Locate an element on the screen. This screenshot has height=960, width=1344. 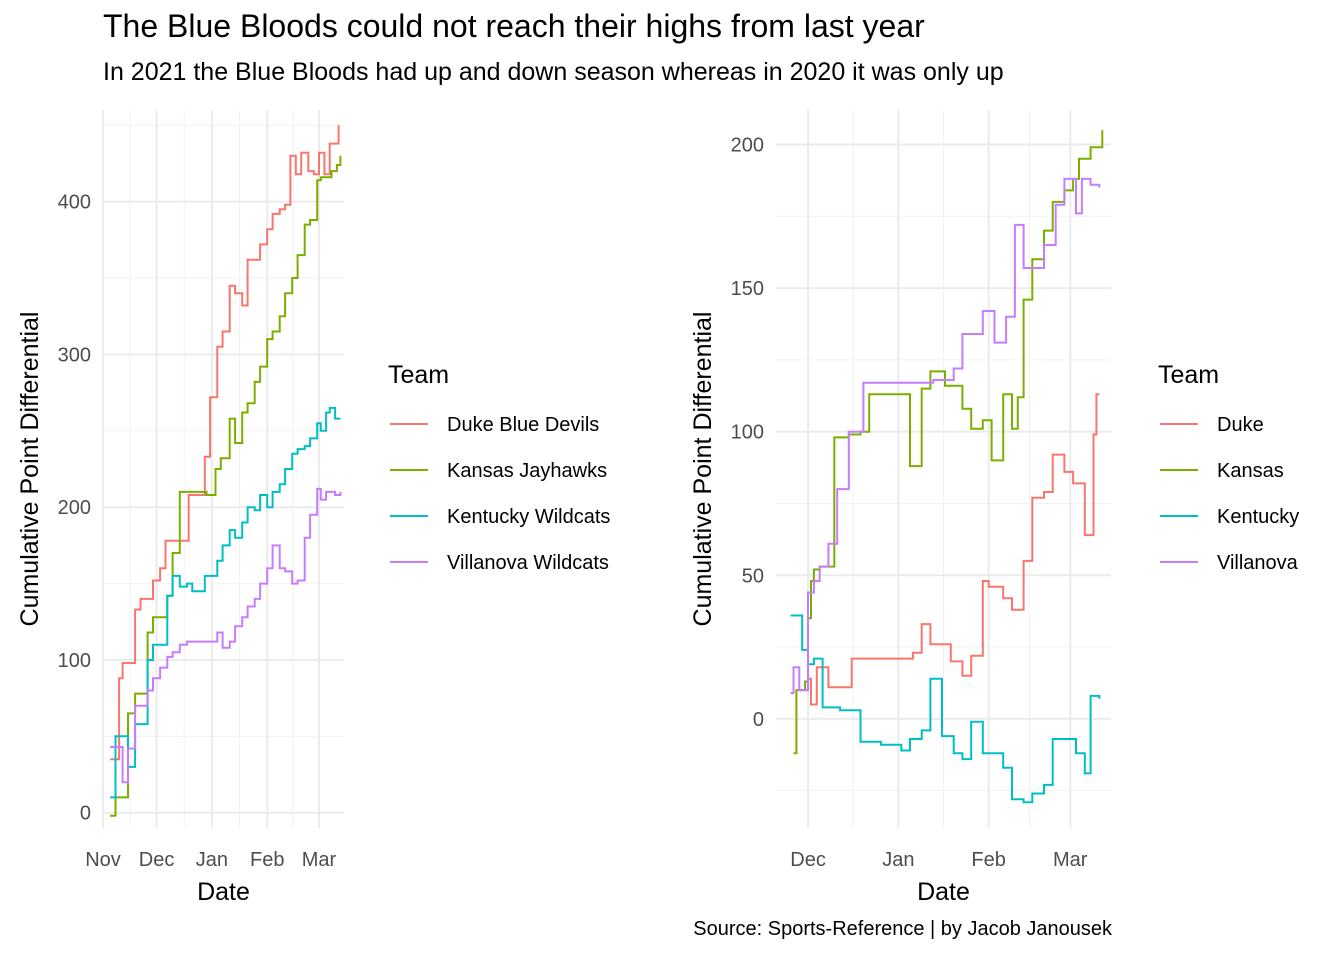
series-line-kentucky-wildcats is located at coordinates (225, 602).